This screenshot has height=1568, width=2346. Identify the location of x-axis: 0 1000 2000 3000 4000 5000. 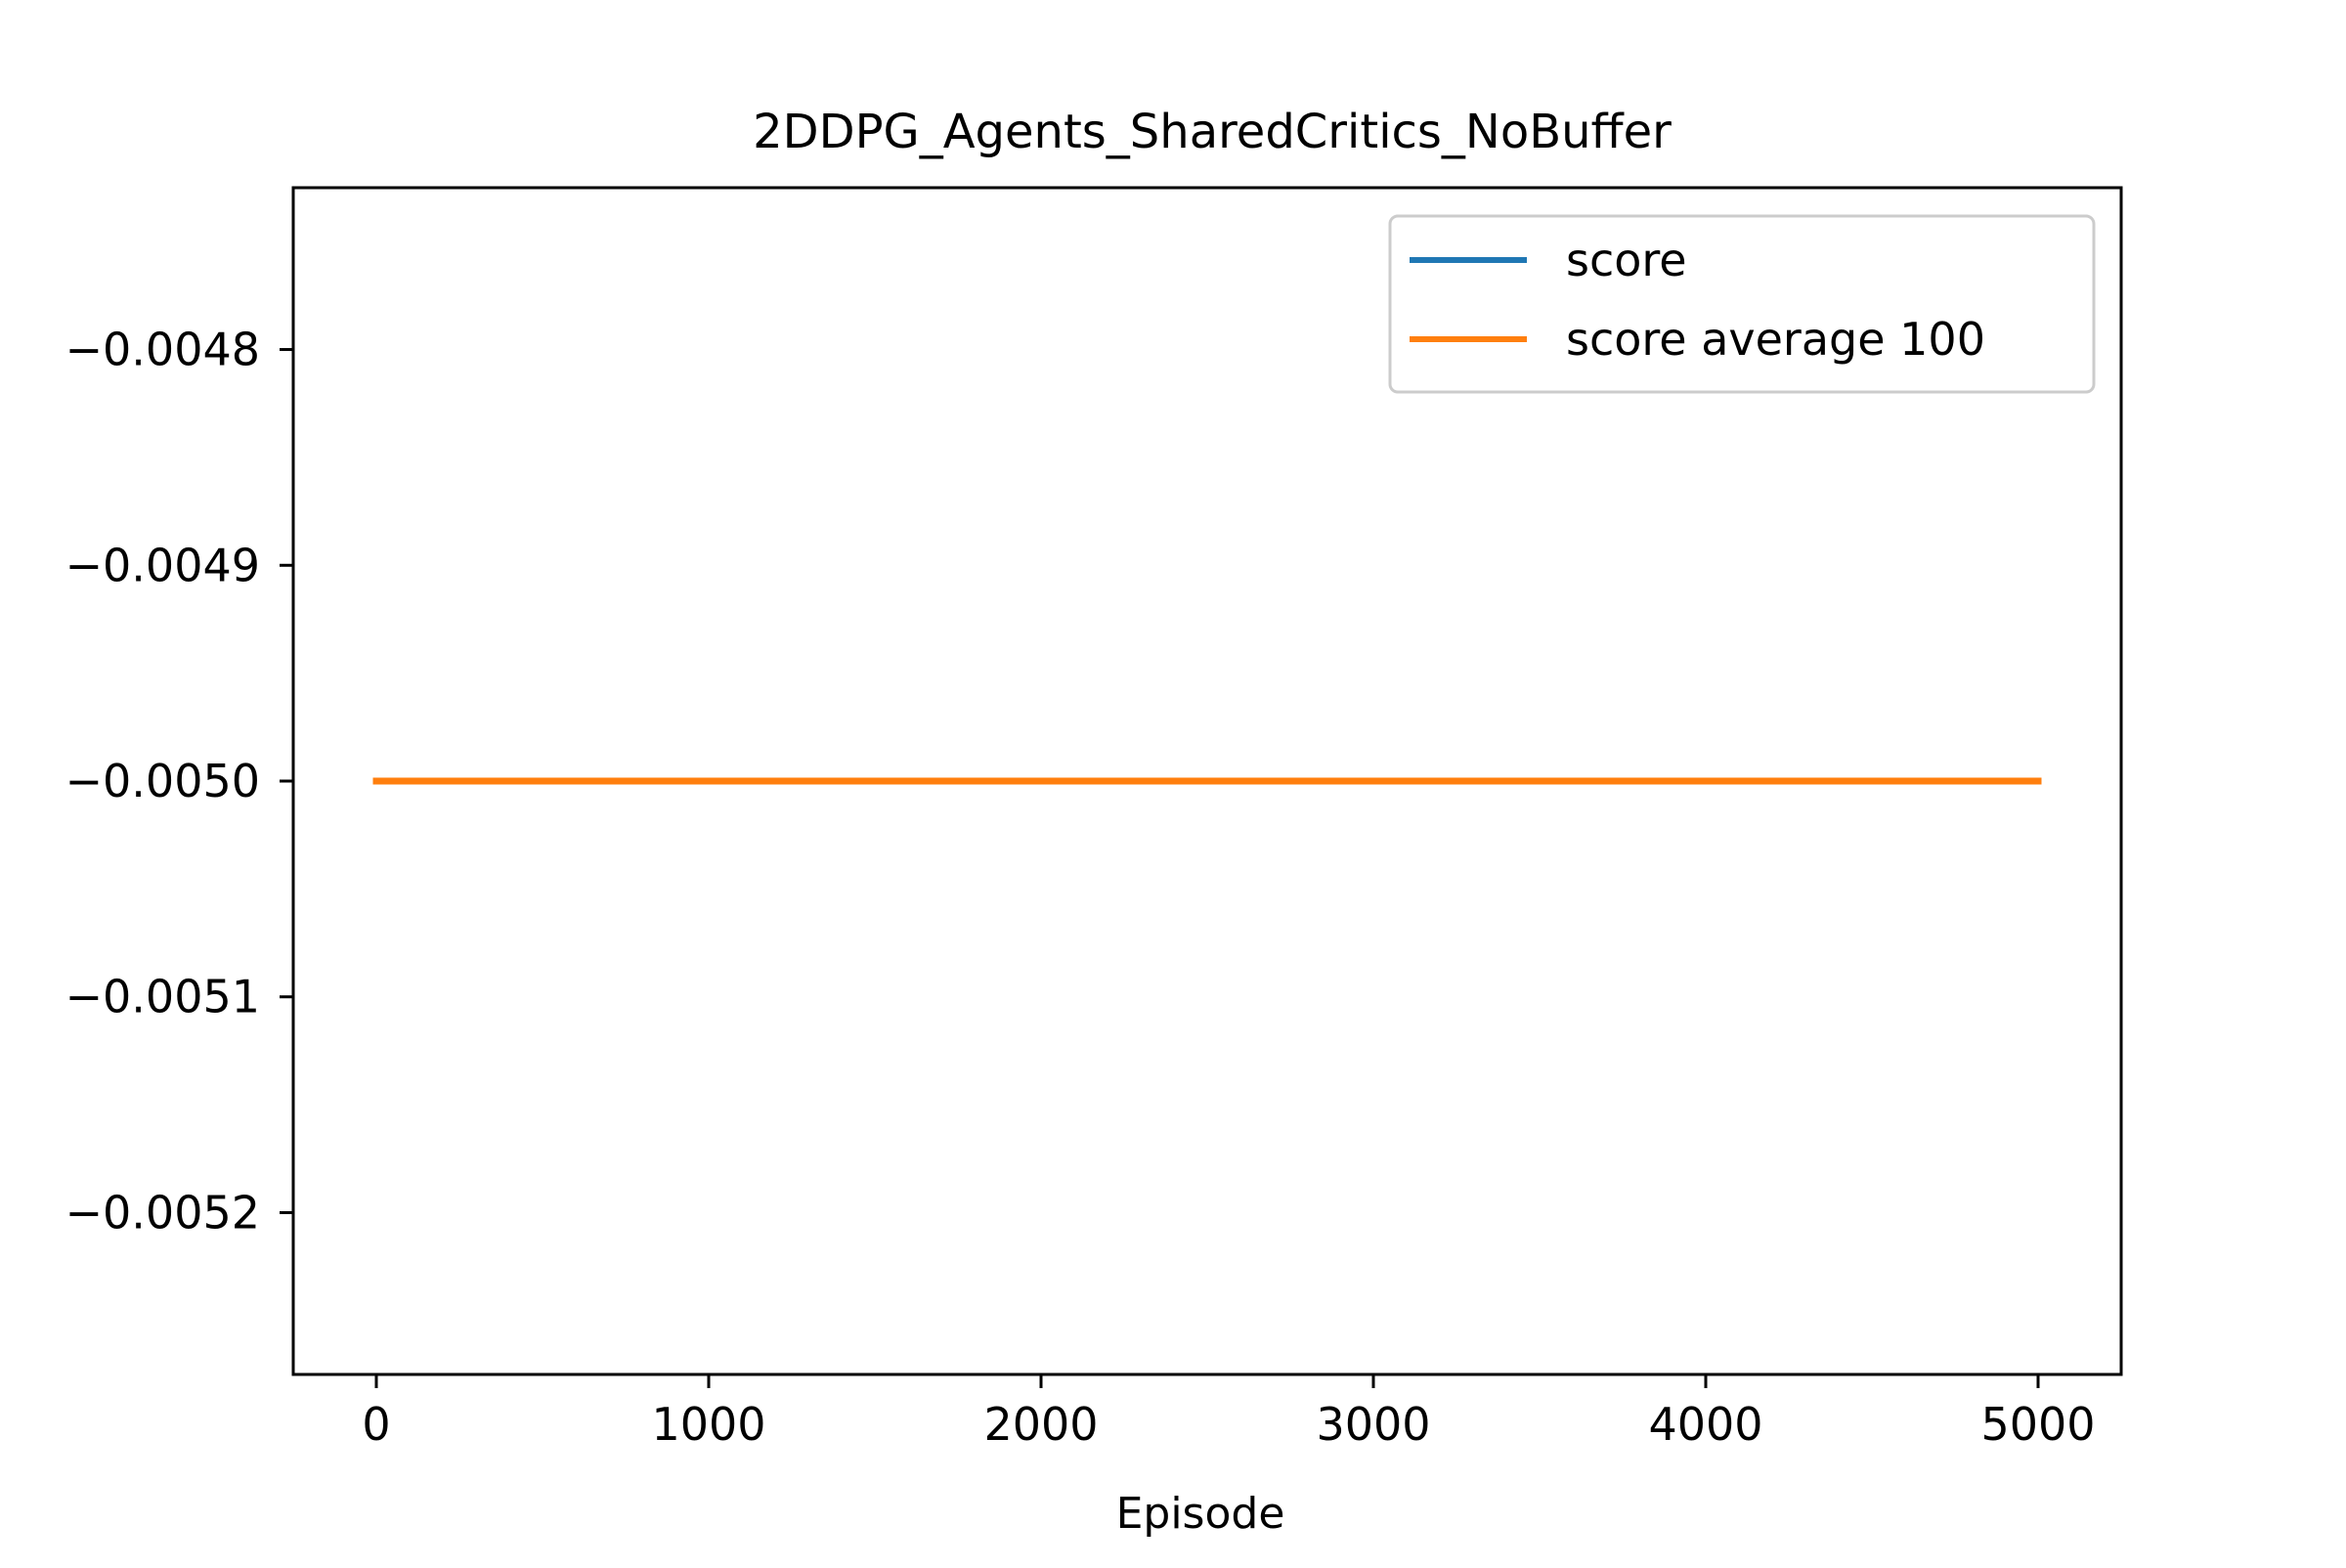
(1229, 1412).